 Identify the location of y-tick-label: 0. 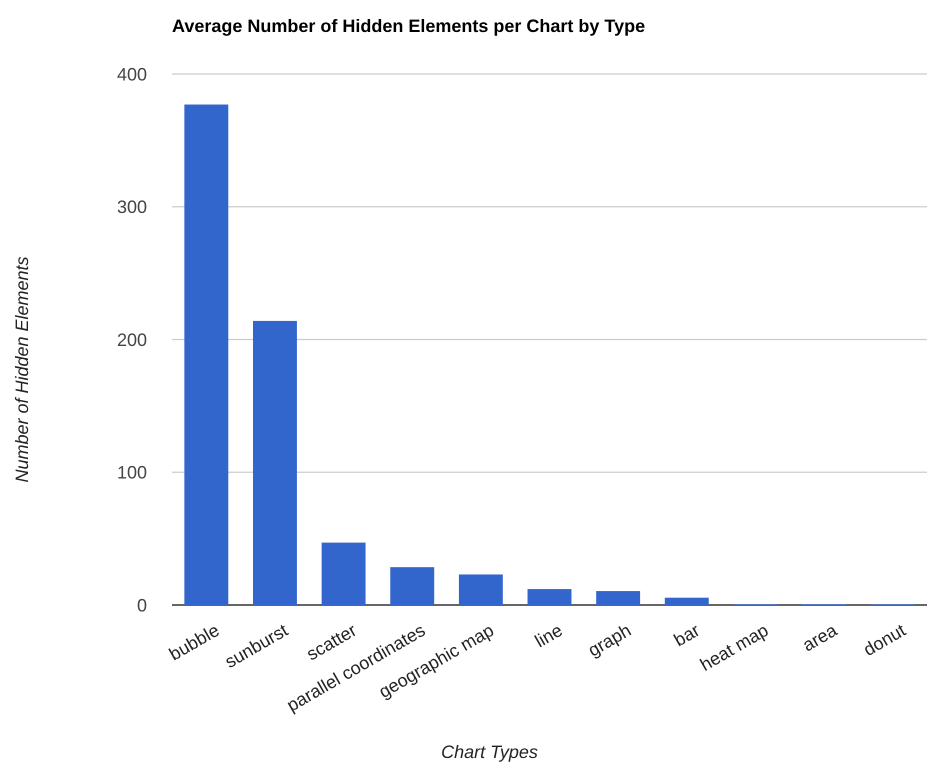
(141, 605).